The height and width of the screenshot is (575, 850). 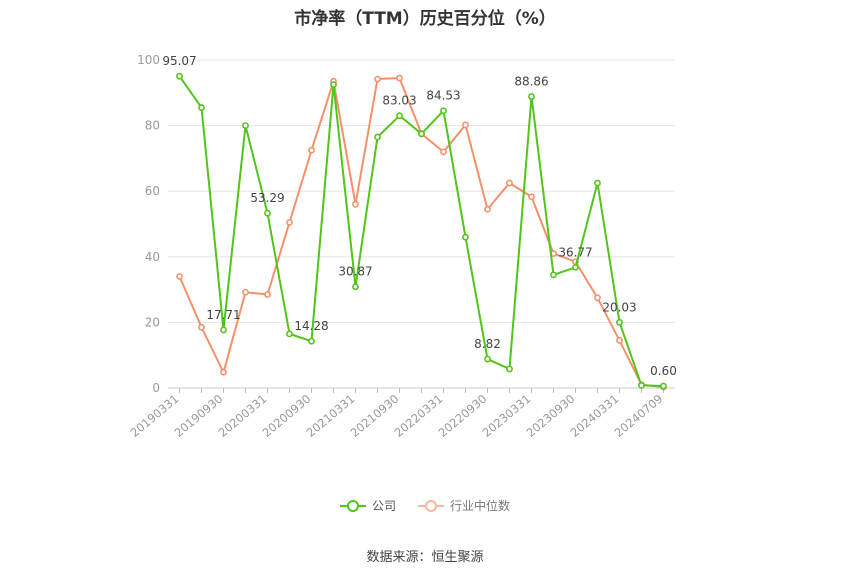 What do you see at coordinates (575, 252) in the screenshot?
I see `data-label: 36.77` at bounding box center [575, 252].